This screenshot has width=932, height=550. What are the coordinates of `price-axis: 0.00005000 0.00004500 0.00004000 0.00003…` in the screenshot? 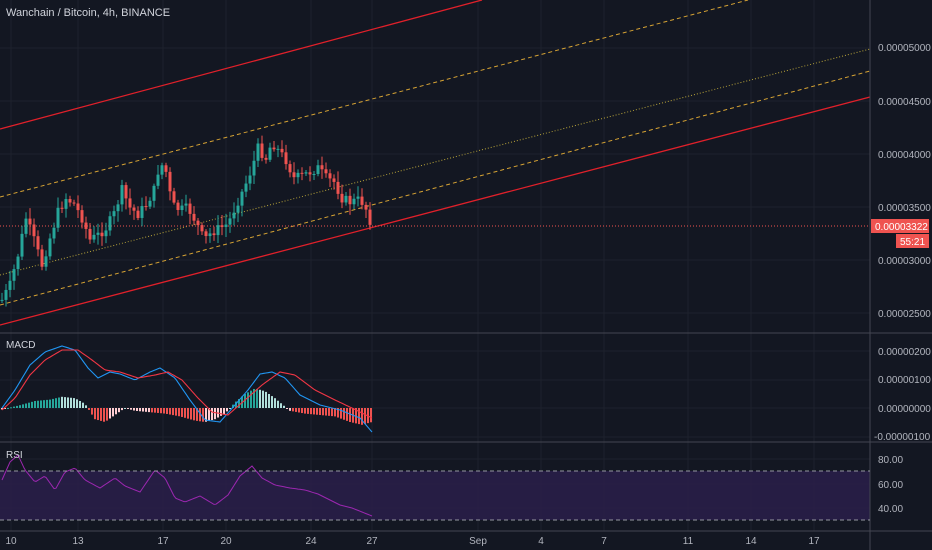 It's located at (901, 181).